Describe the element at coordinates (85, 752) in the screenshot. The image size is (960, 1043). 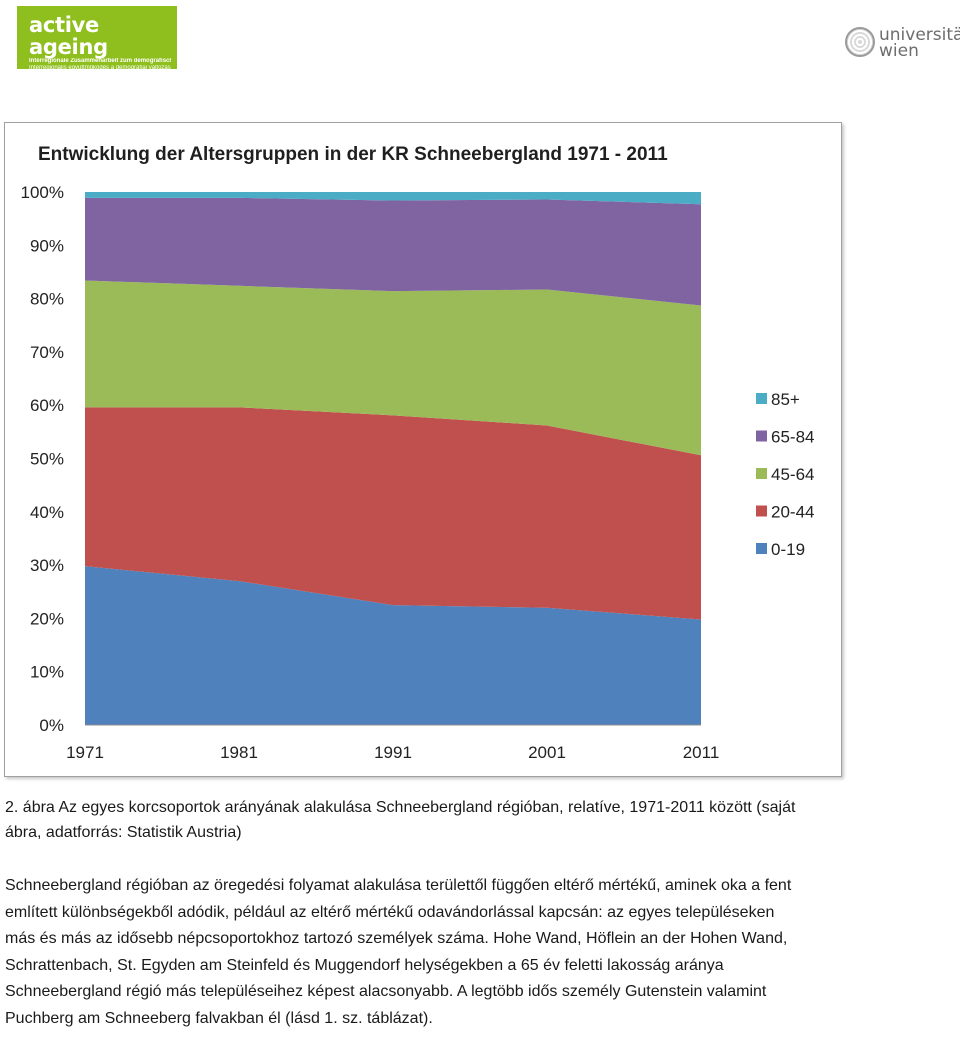
I see `x-tick-label: 1971` at that location.